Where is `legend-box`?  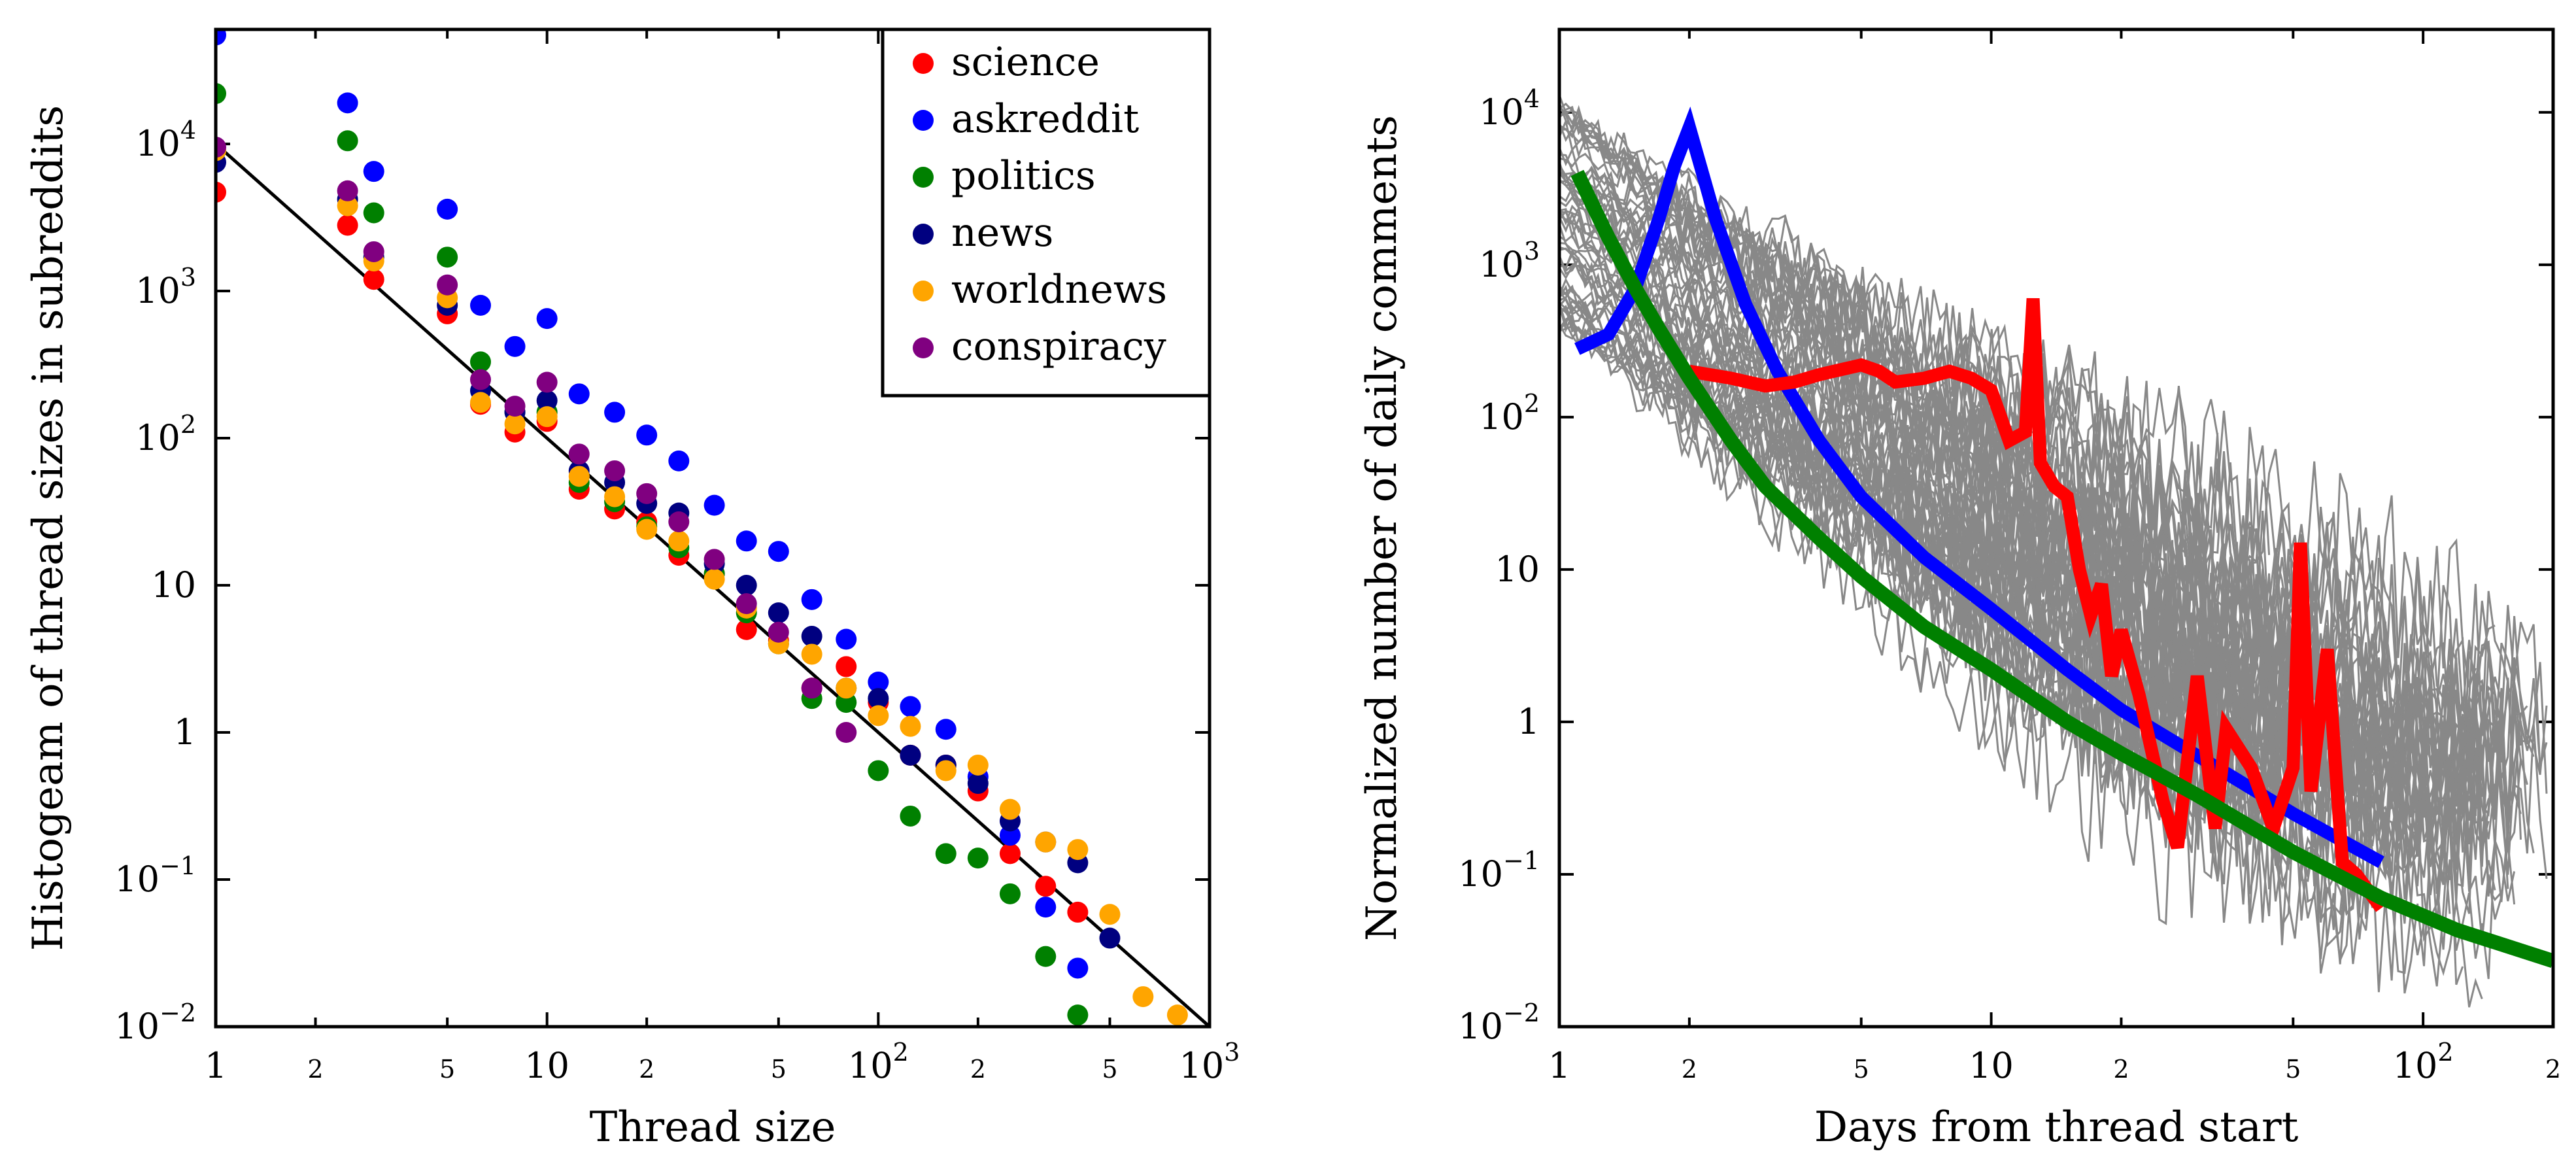 legend-box is located at coordinates (1046, 212).